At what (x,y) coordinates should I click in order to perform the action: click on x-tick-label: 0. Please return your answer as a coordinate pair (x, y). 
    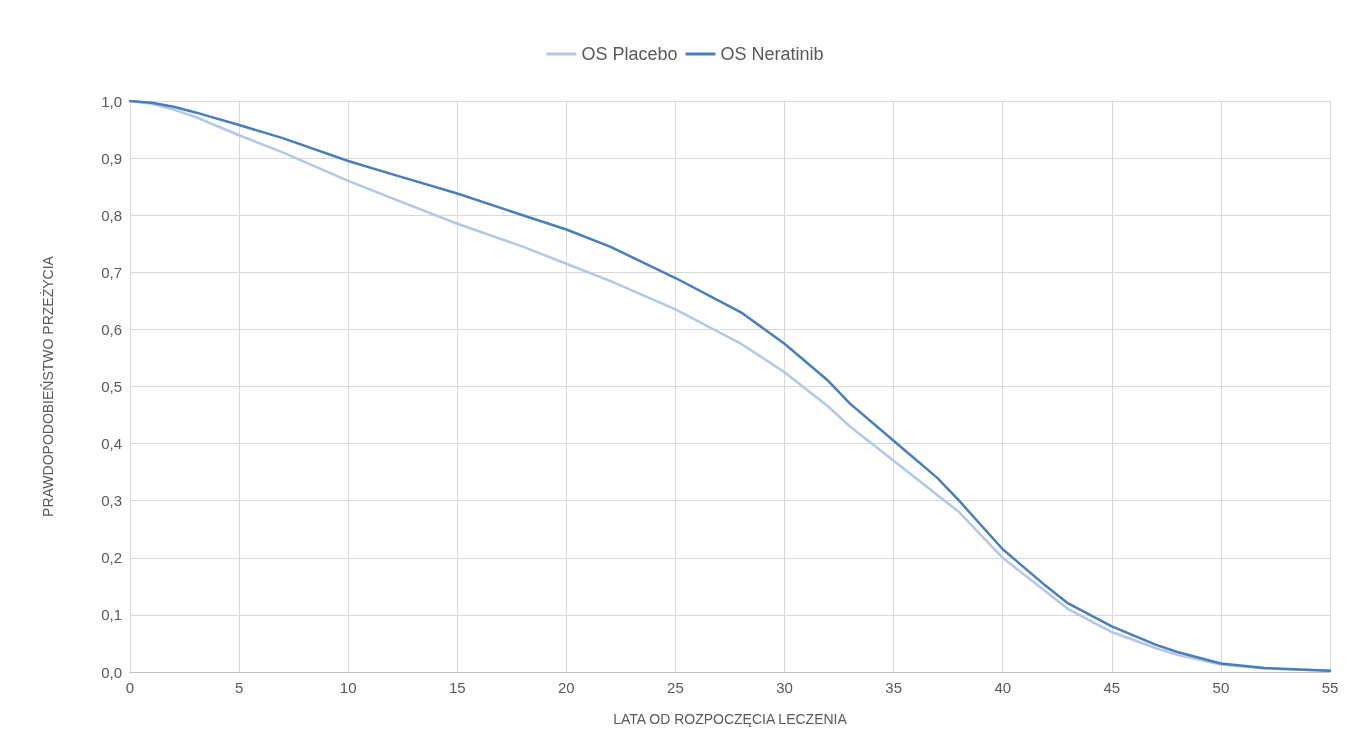
    Looking at the image, I should click on (130, 687).